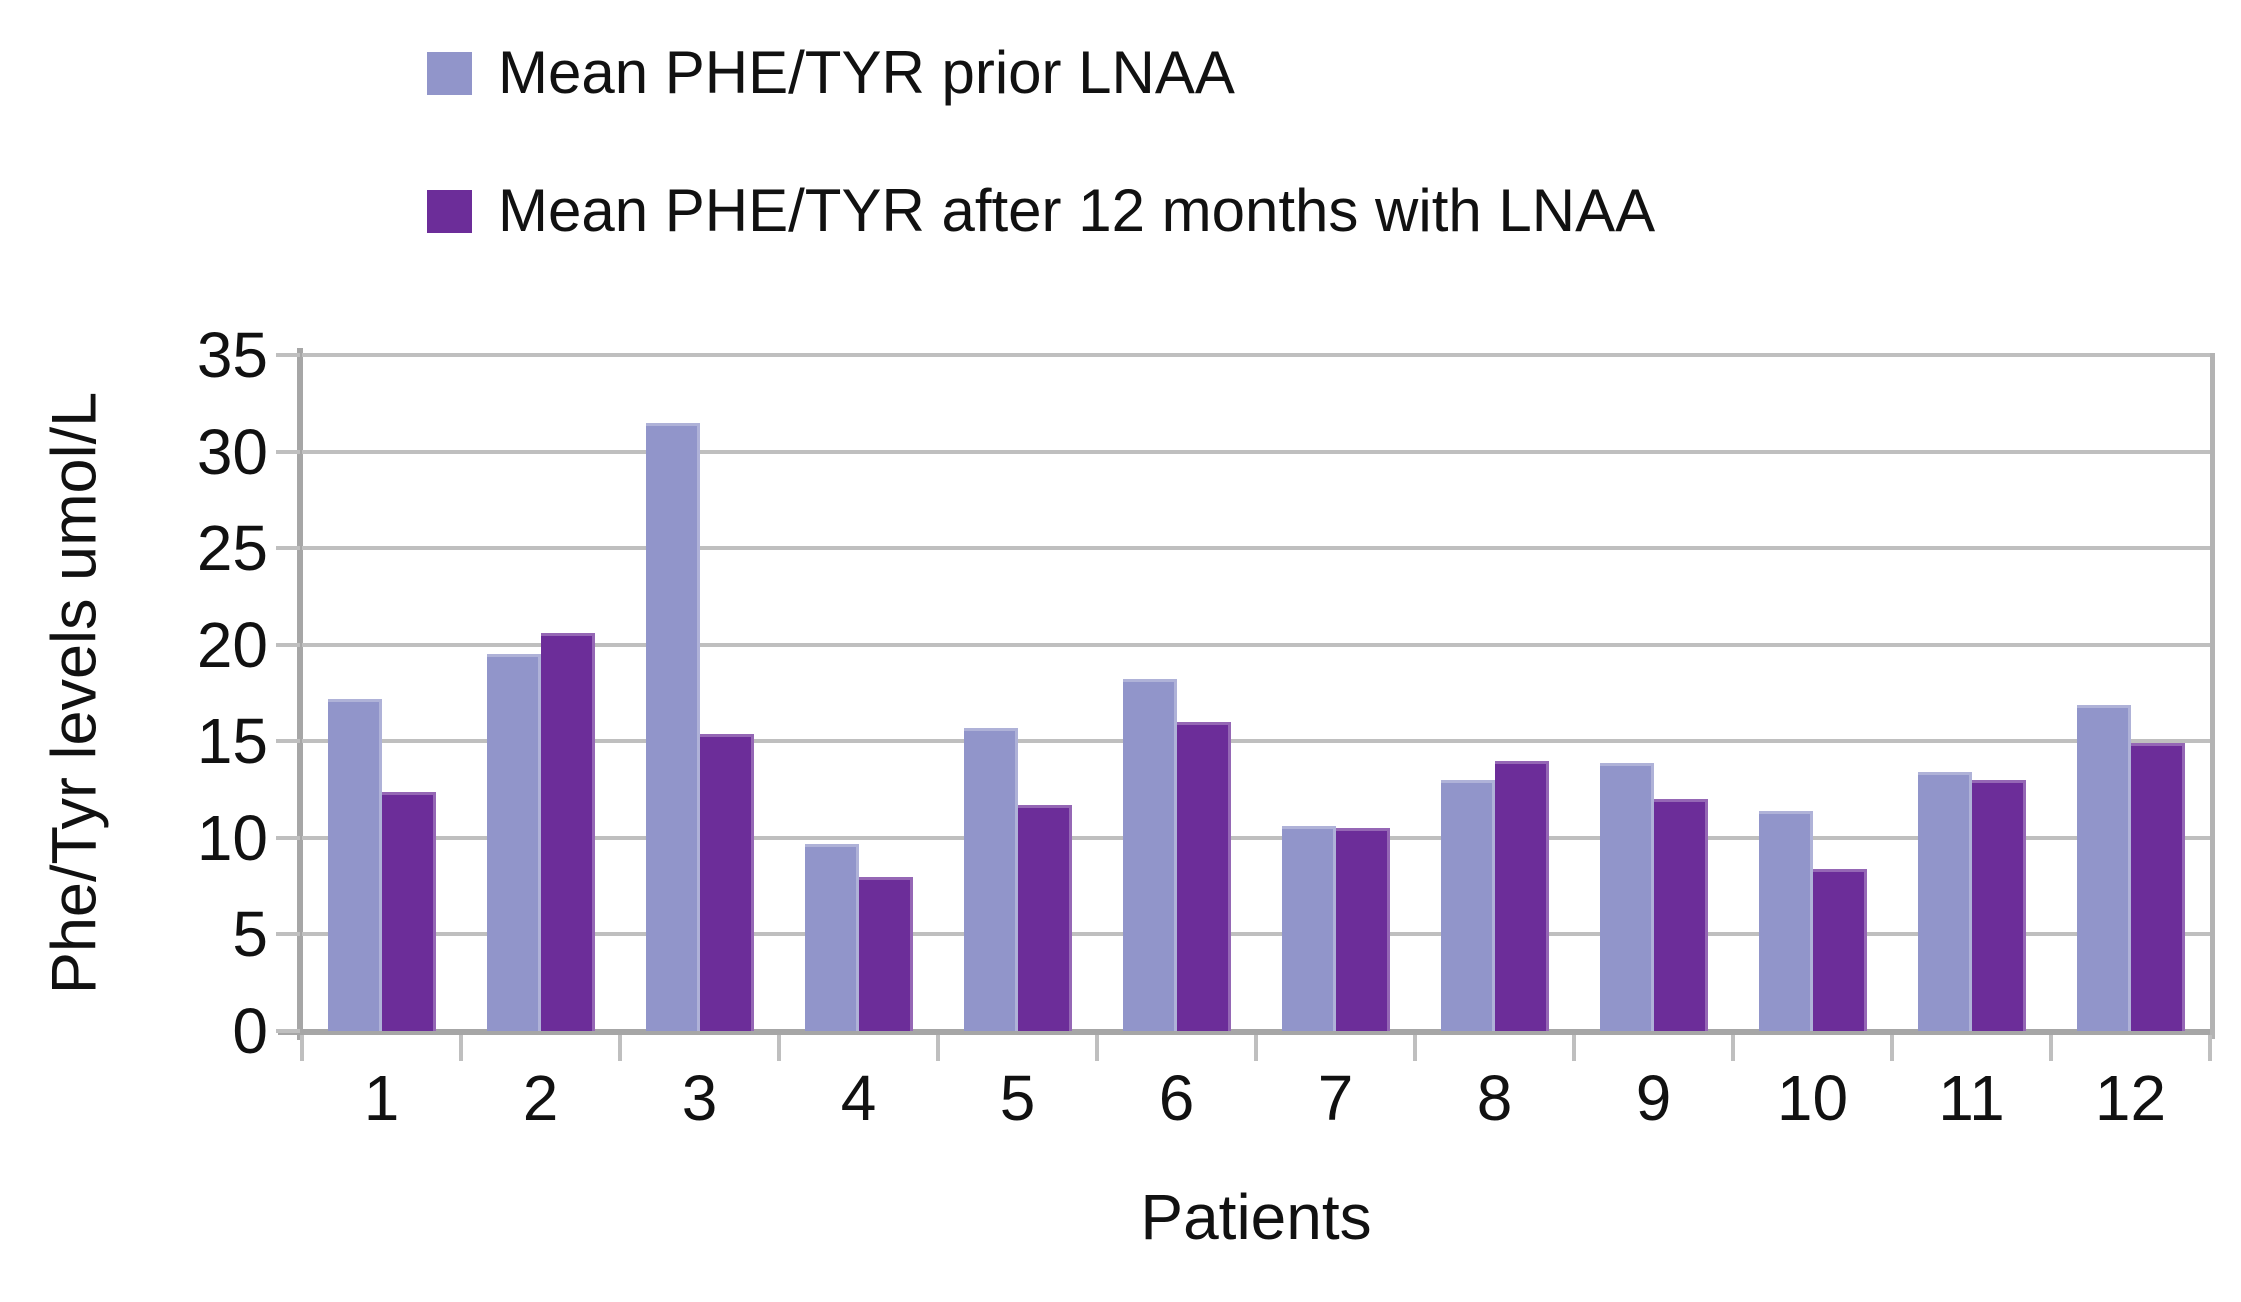 The width and height of the screenshot is (2241, 1302). I want to click on legend-swatch-after-icon, so click(449, 211).